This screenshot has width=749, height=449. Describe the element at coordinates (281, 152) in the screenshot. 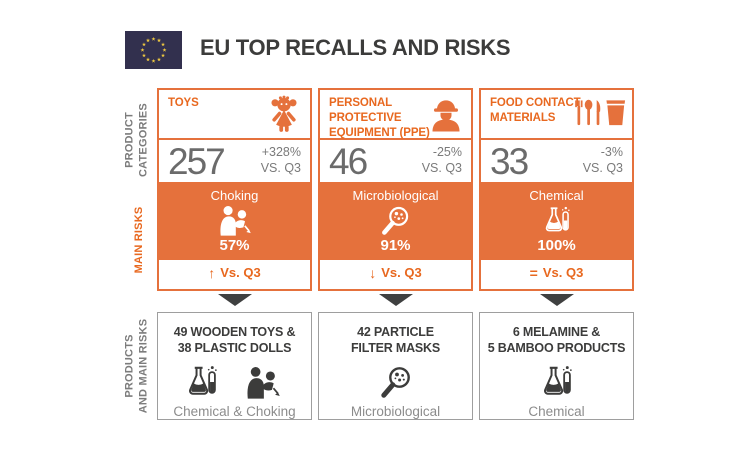

I see `change-percent: +328%` at that location.